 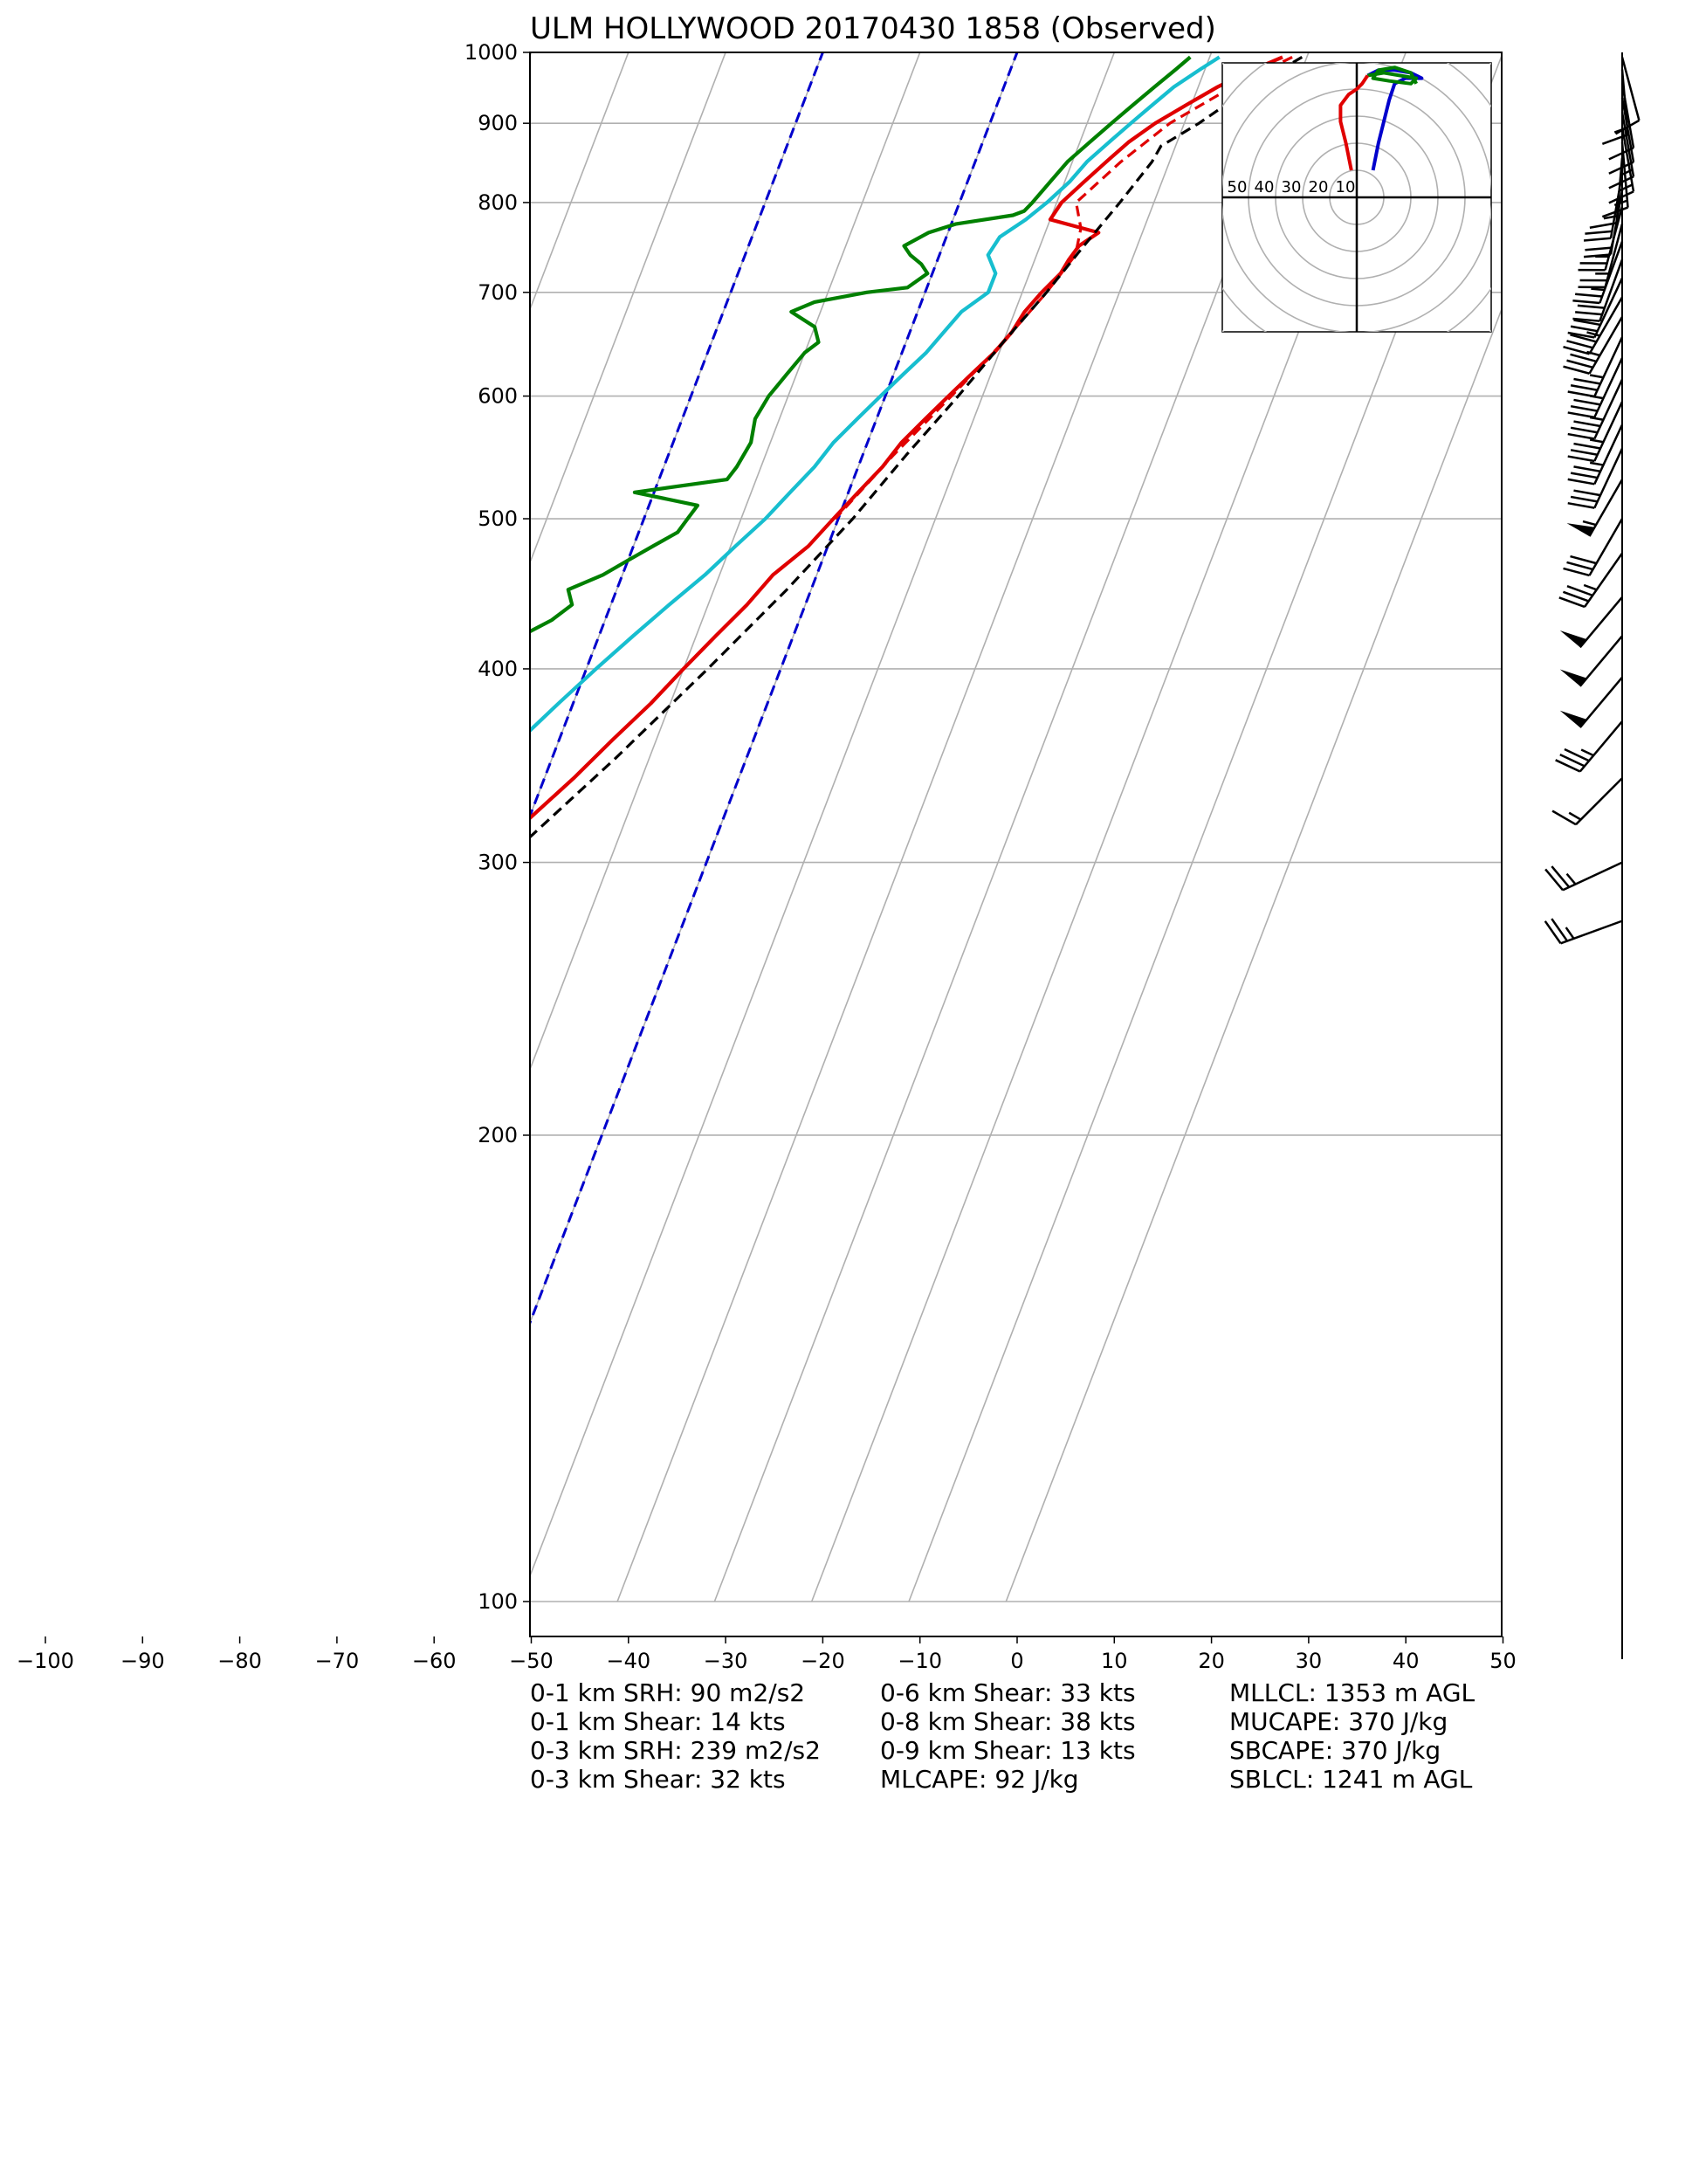 What do you see at coordinates (658, 1779) in the screenshot?
I see `stat-shear-0-3km: 0-3 km Shear: 32 kts` at bounding box center [658, 1779].